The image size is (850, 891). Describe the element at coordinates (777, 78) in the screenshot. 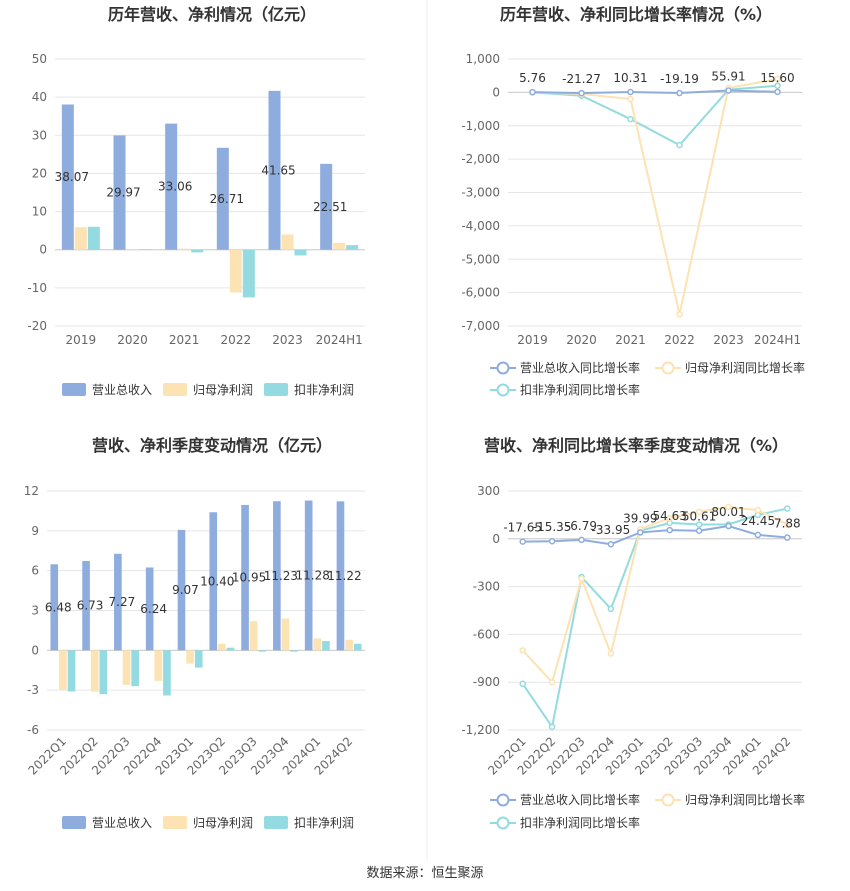

I see `data-label: 15.60` at that location.